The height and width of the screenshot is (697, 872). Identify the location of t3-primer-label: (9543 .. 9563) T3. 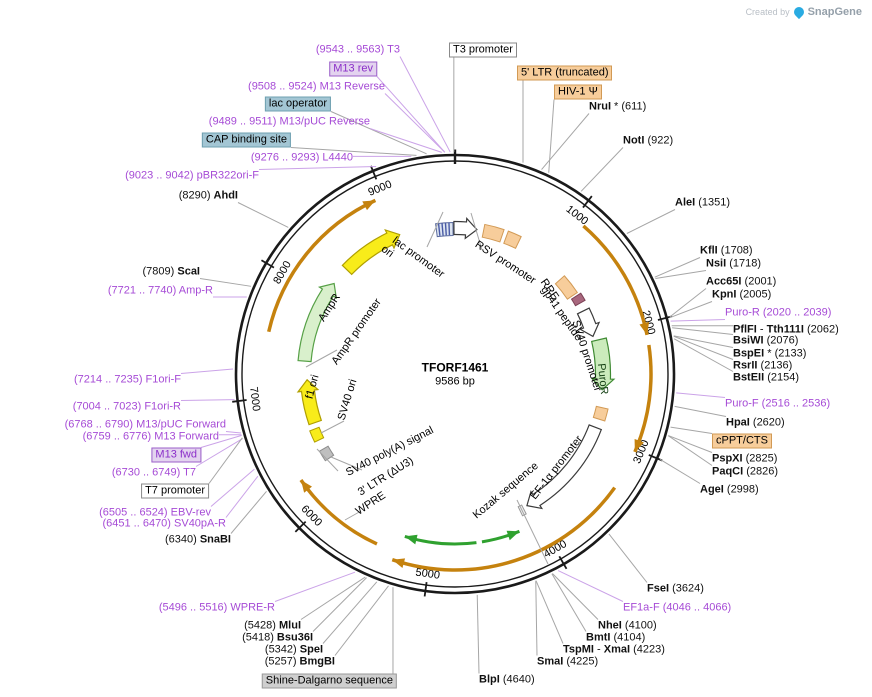
(357, 49).